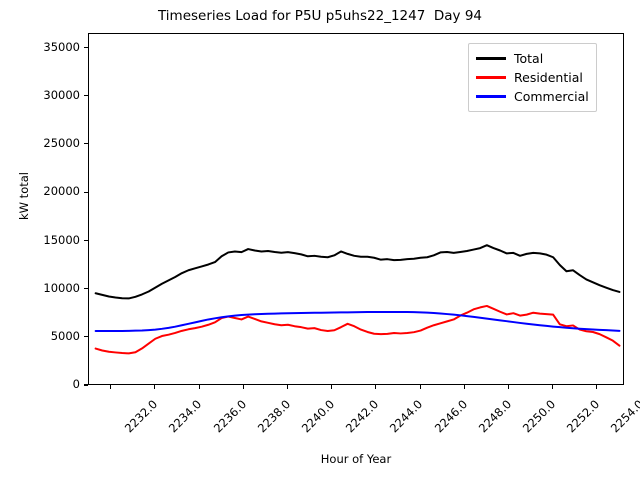  Describe the element at coordinates (450, 416) in the screenshot. I see `x-axis-tick-label: 2246.0` at that location.